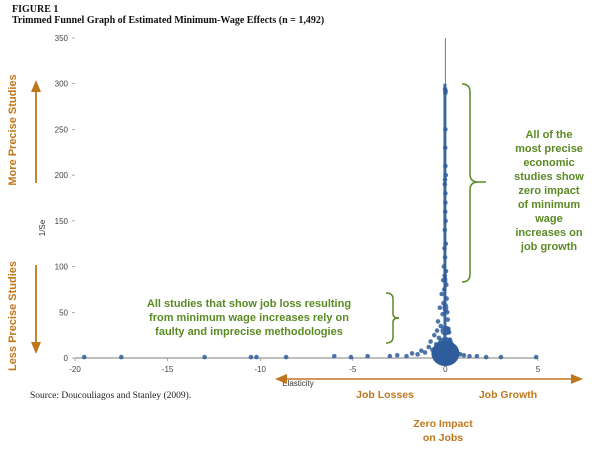  What do you see at coordinates (75, 369) in the screenshot?
I see `x-tick-label: -20` at bounding box center [75, 369].